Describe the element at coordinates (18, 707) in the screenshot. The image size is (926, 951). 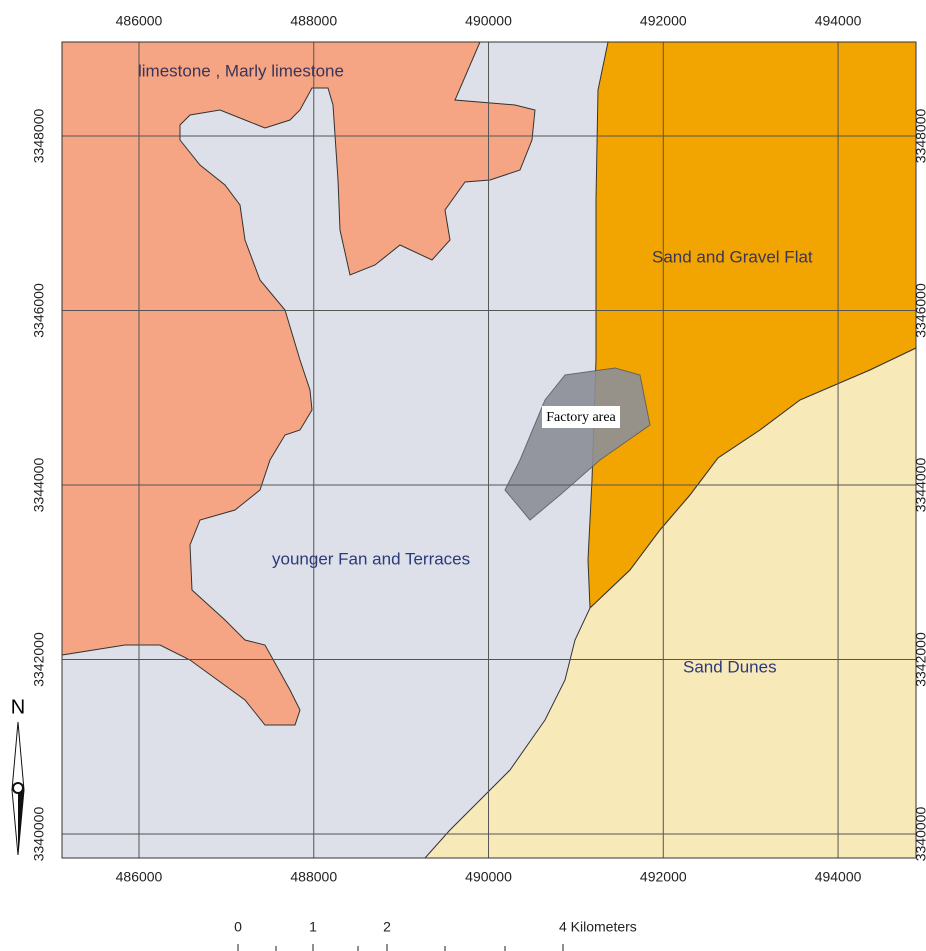
I see `north-label: N` at that location.